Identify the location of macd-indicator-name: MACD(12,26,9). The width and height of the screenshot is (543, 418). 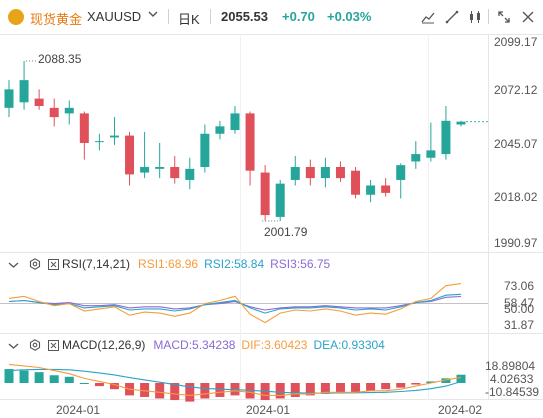
(104, 345).